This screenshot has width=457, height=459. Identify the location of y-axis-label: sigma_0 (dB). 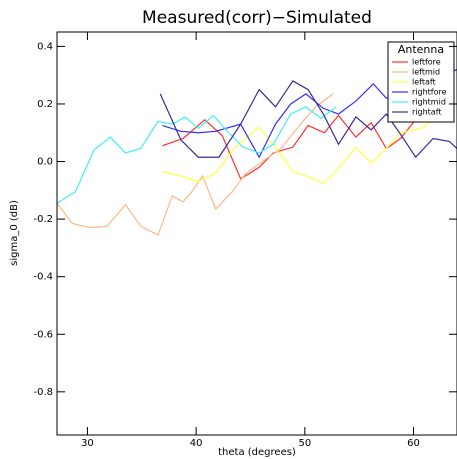
(14, 233).